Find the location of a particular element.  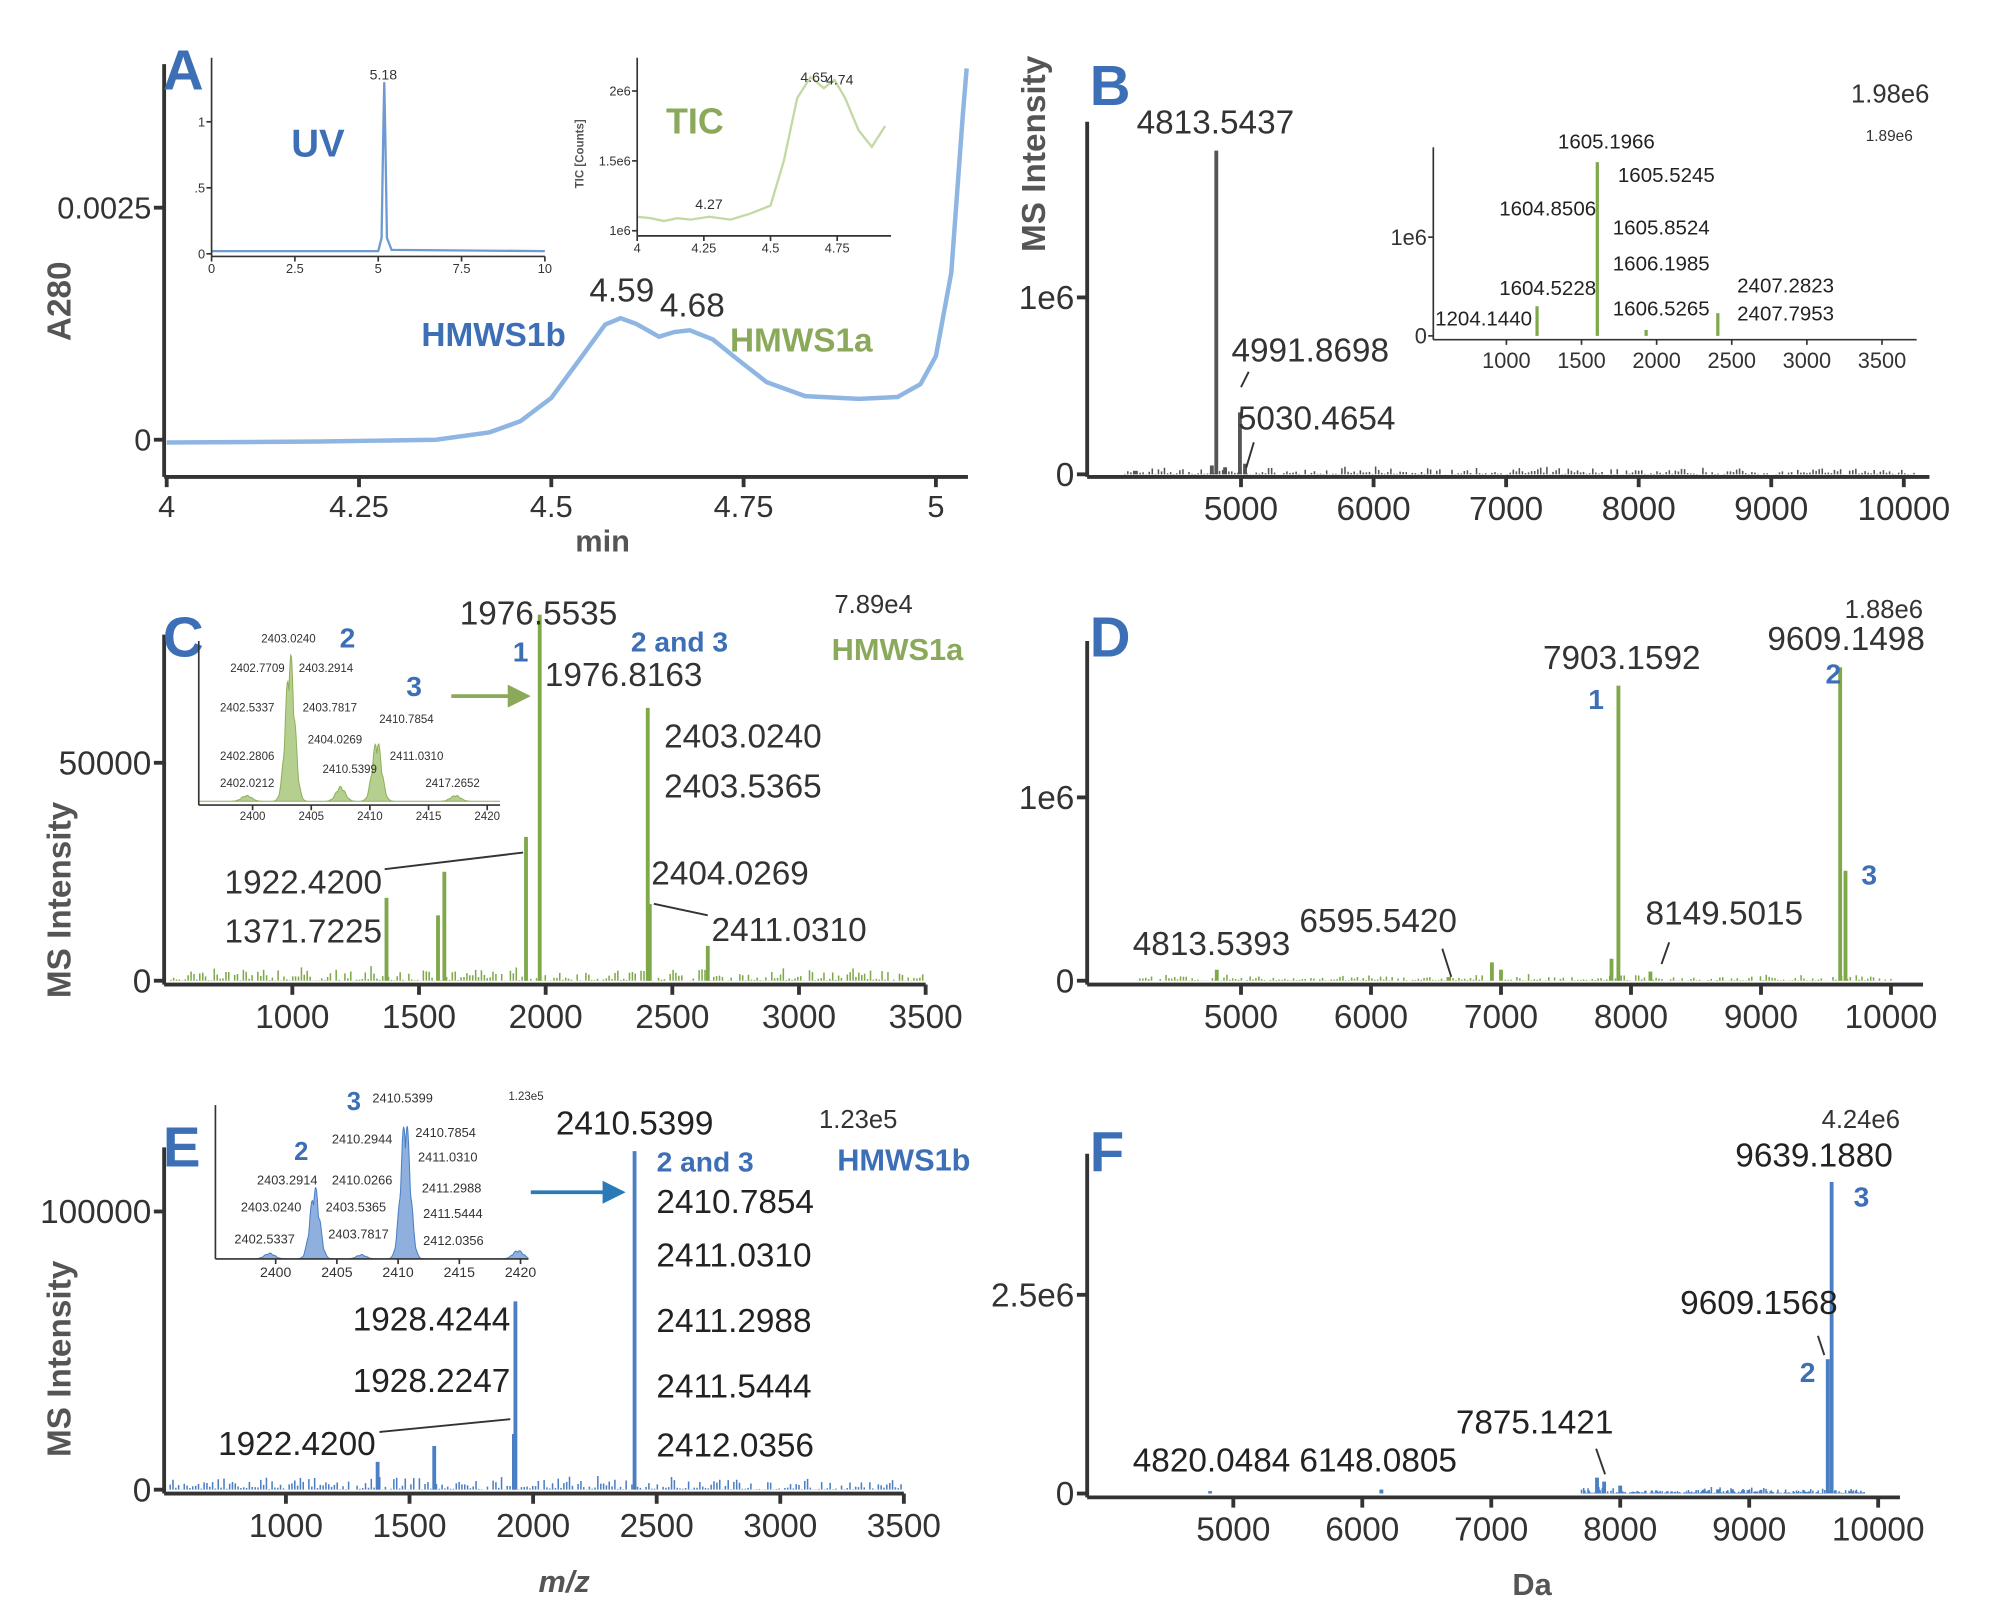

peak-annotation: 2 and 3 is located at coordinates (705, 1162).